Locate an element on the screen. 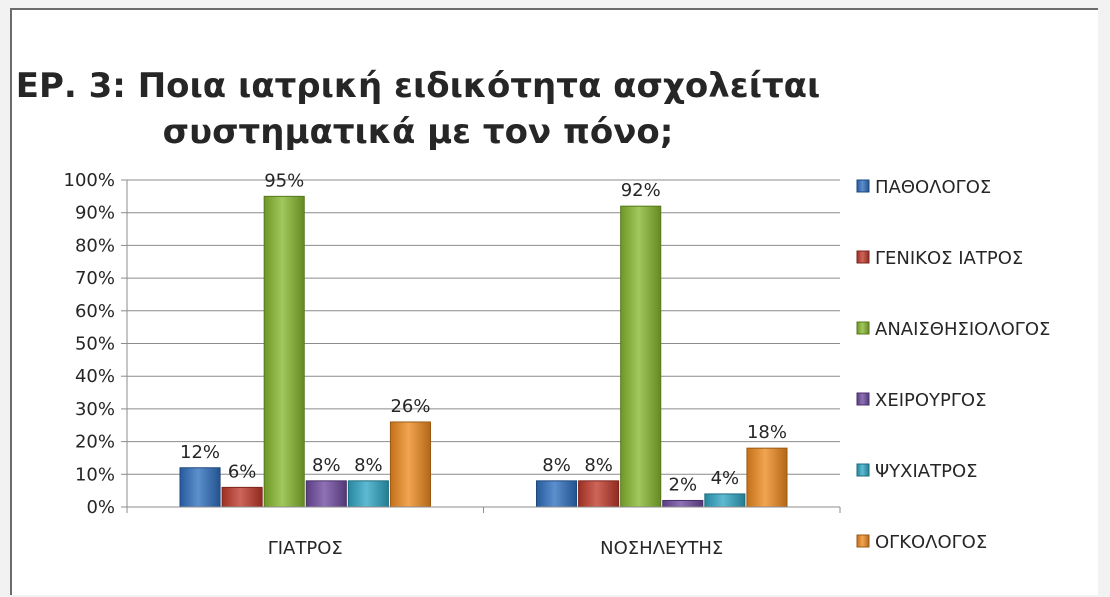 The image size is (1110, 597). data-label: 2% is located at coordinates (683, 484).